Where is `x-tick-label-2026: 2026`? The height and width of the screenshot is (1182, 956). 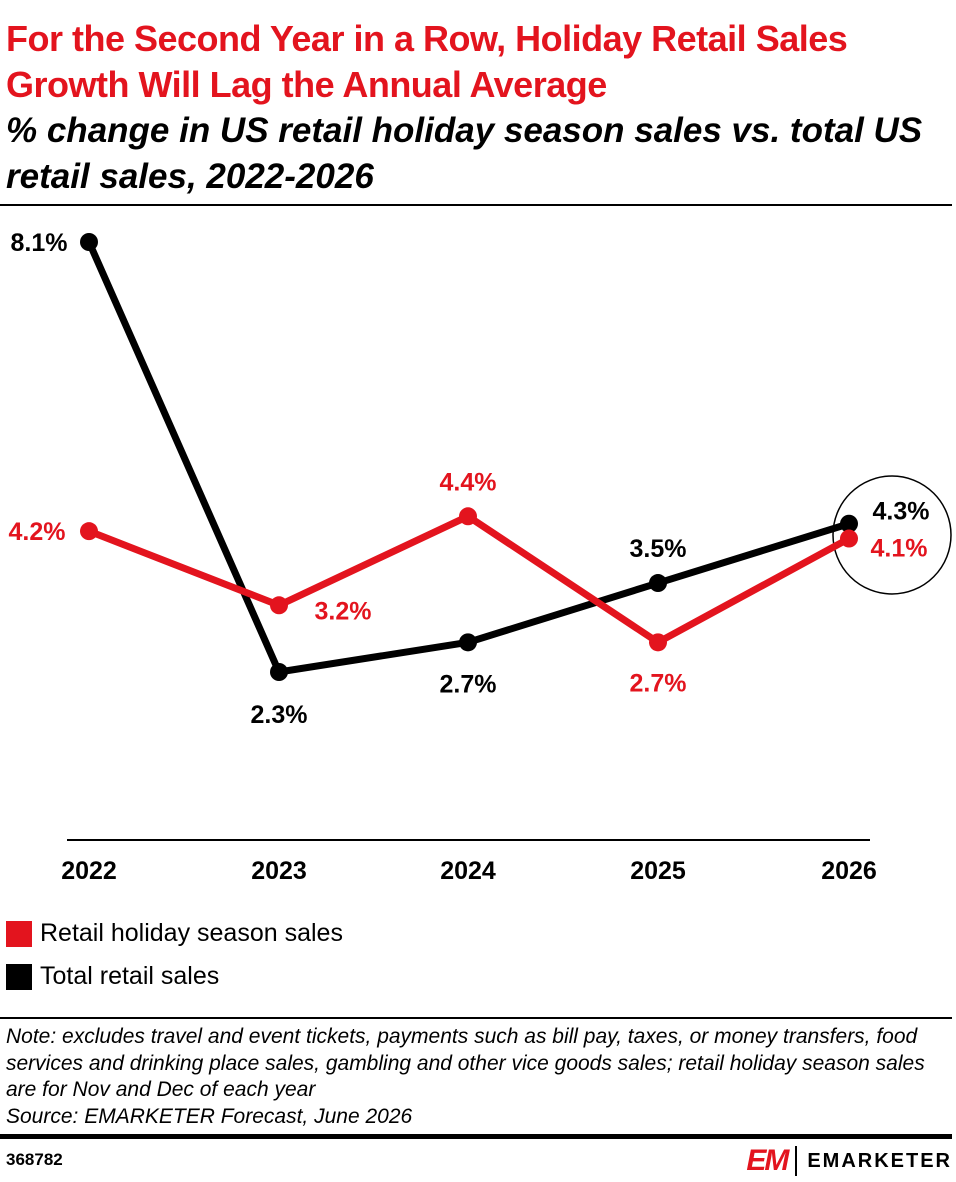 x-tick-label-2026: 2026 is located at coordinates (849, 871).